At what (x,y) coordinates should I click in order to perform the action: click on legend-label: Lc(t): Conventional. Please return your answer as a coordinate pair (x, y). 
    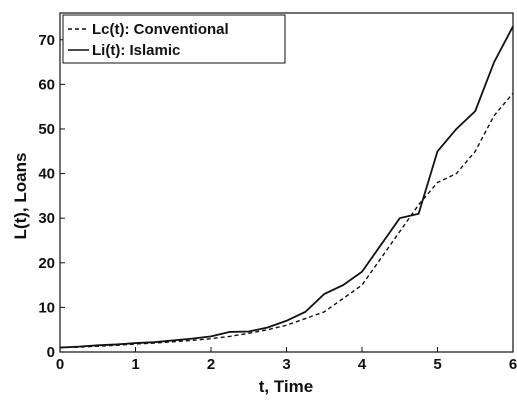
    Looking at the image, I should click on (160, 29).